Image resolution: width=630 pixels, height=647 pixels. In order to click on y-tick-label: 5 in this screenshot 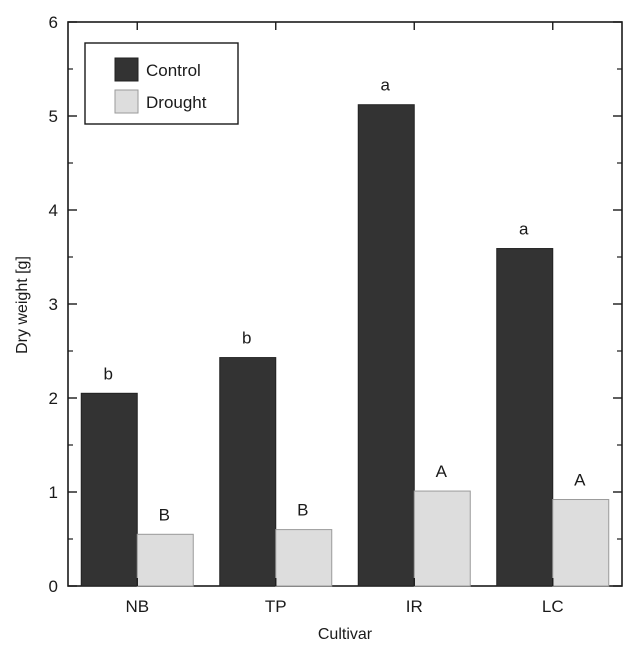, I will do `click(53, 116)`.